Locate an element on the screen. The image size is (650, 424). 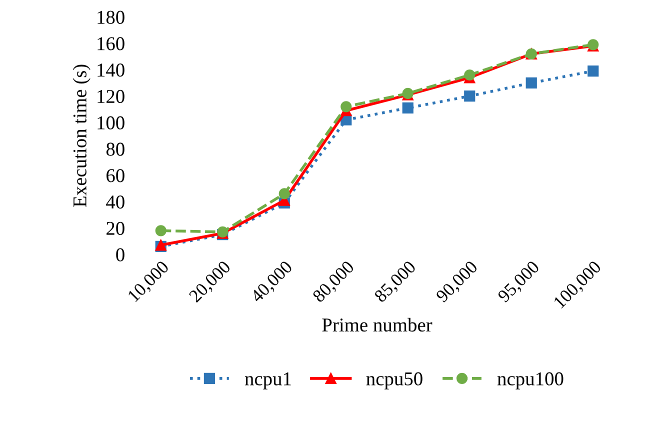
y-tick-label: 20 is located at coordinates (115, 228).